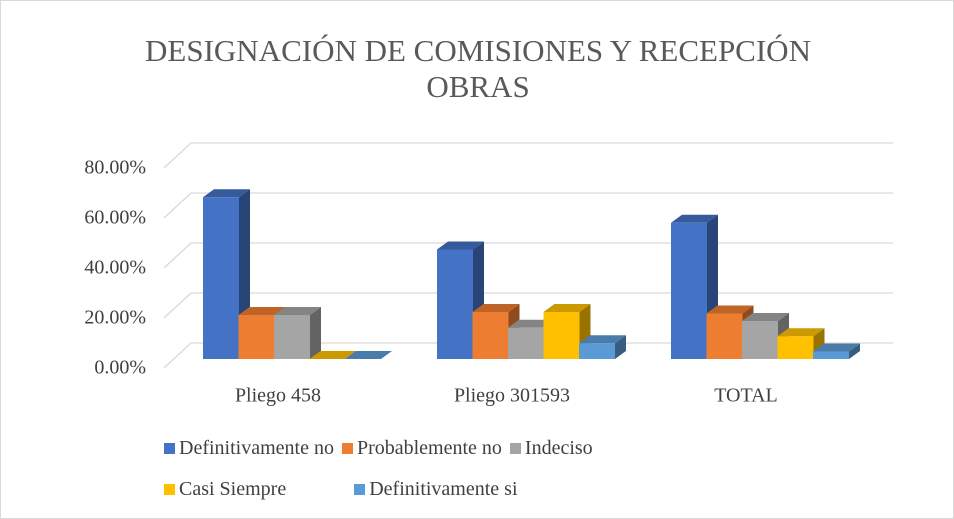 This screenshot has height=519, width=954. I want to click on y-tick-label: 80.00%, so click(115, 168).